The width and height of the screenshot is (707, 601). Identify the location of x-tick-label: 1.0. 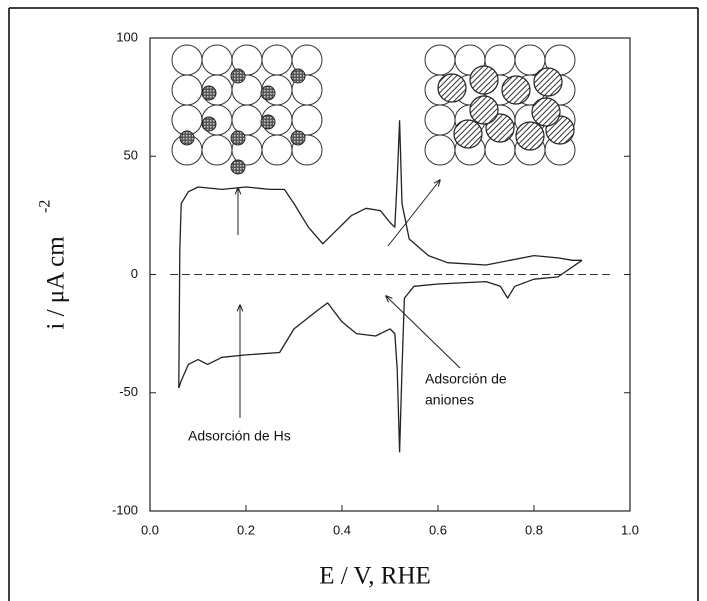
(630, 529).